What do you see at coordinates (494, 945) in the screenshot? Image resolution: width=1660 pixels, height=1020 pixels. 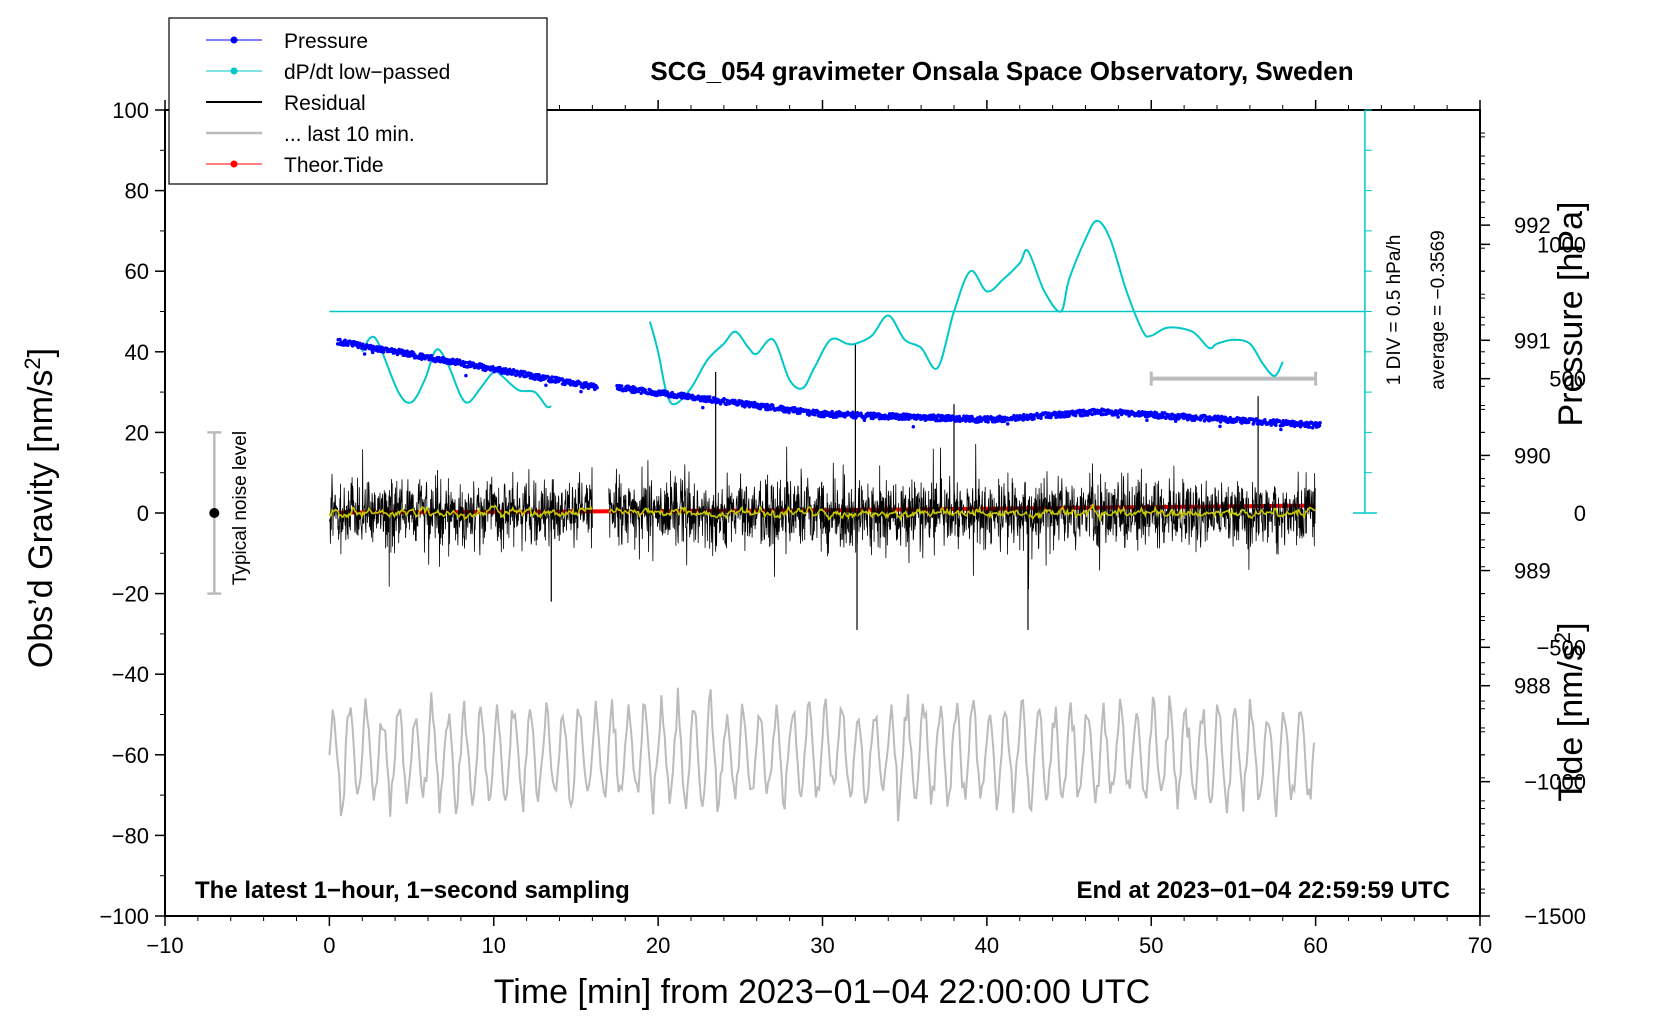 I see `x-tick-label: 10` at bounding box center [494, 945].